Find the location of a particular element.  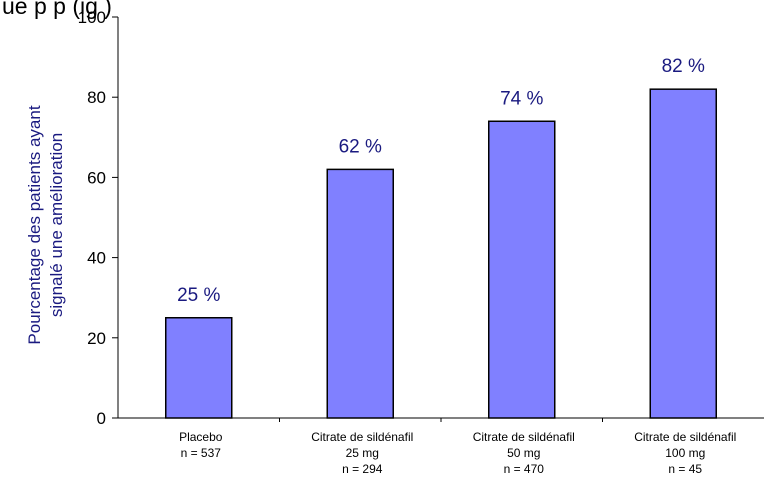

top-text-fragment: ue p p (ig ) is located at coordinates (57, 9).